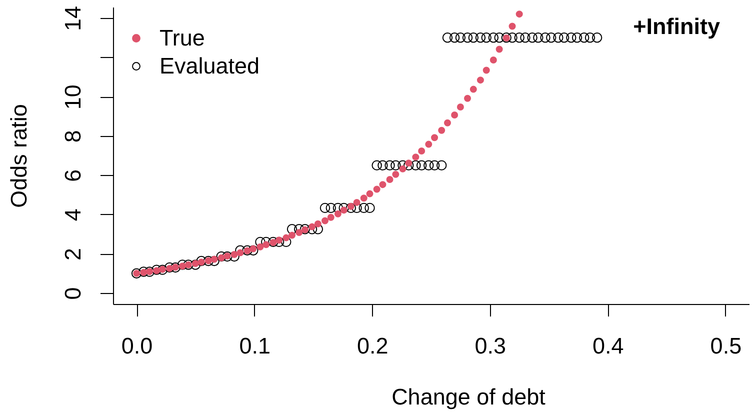  I want to click on y-tick-label: 6, so click(73, 175).